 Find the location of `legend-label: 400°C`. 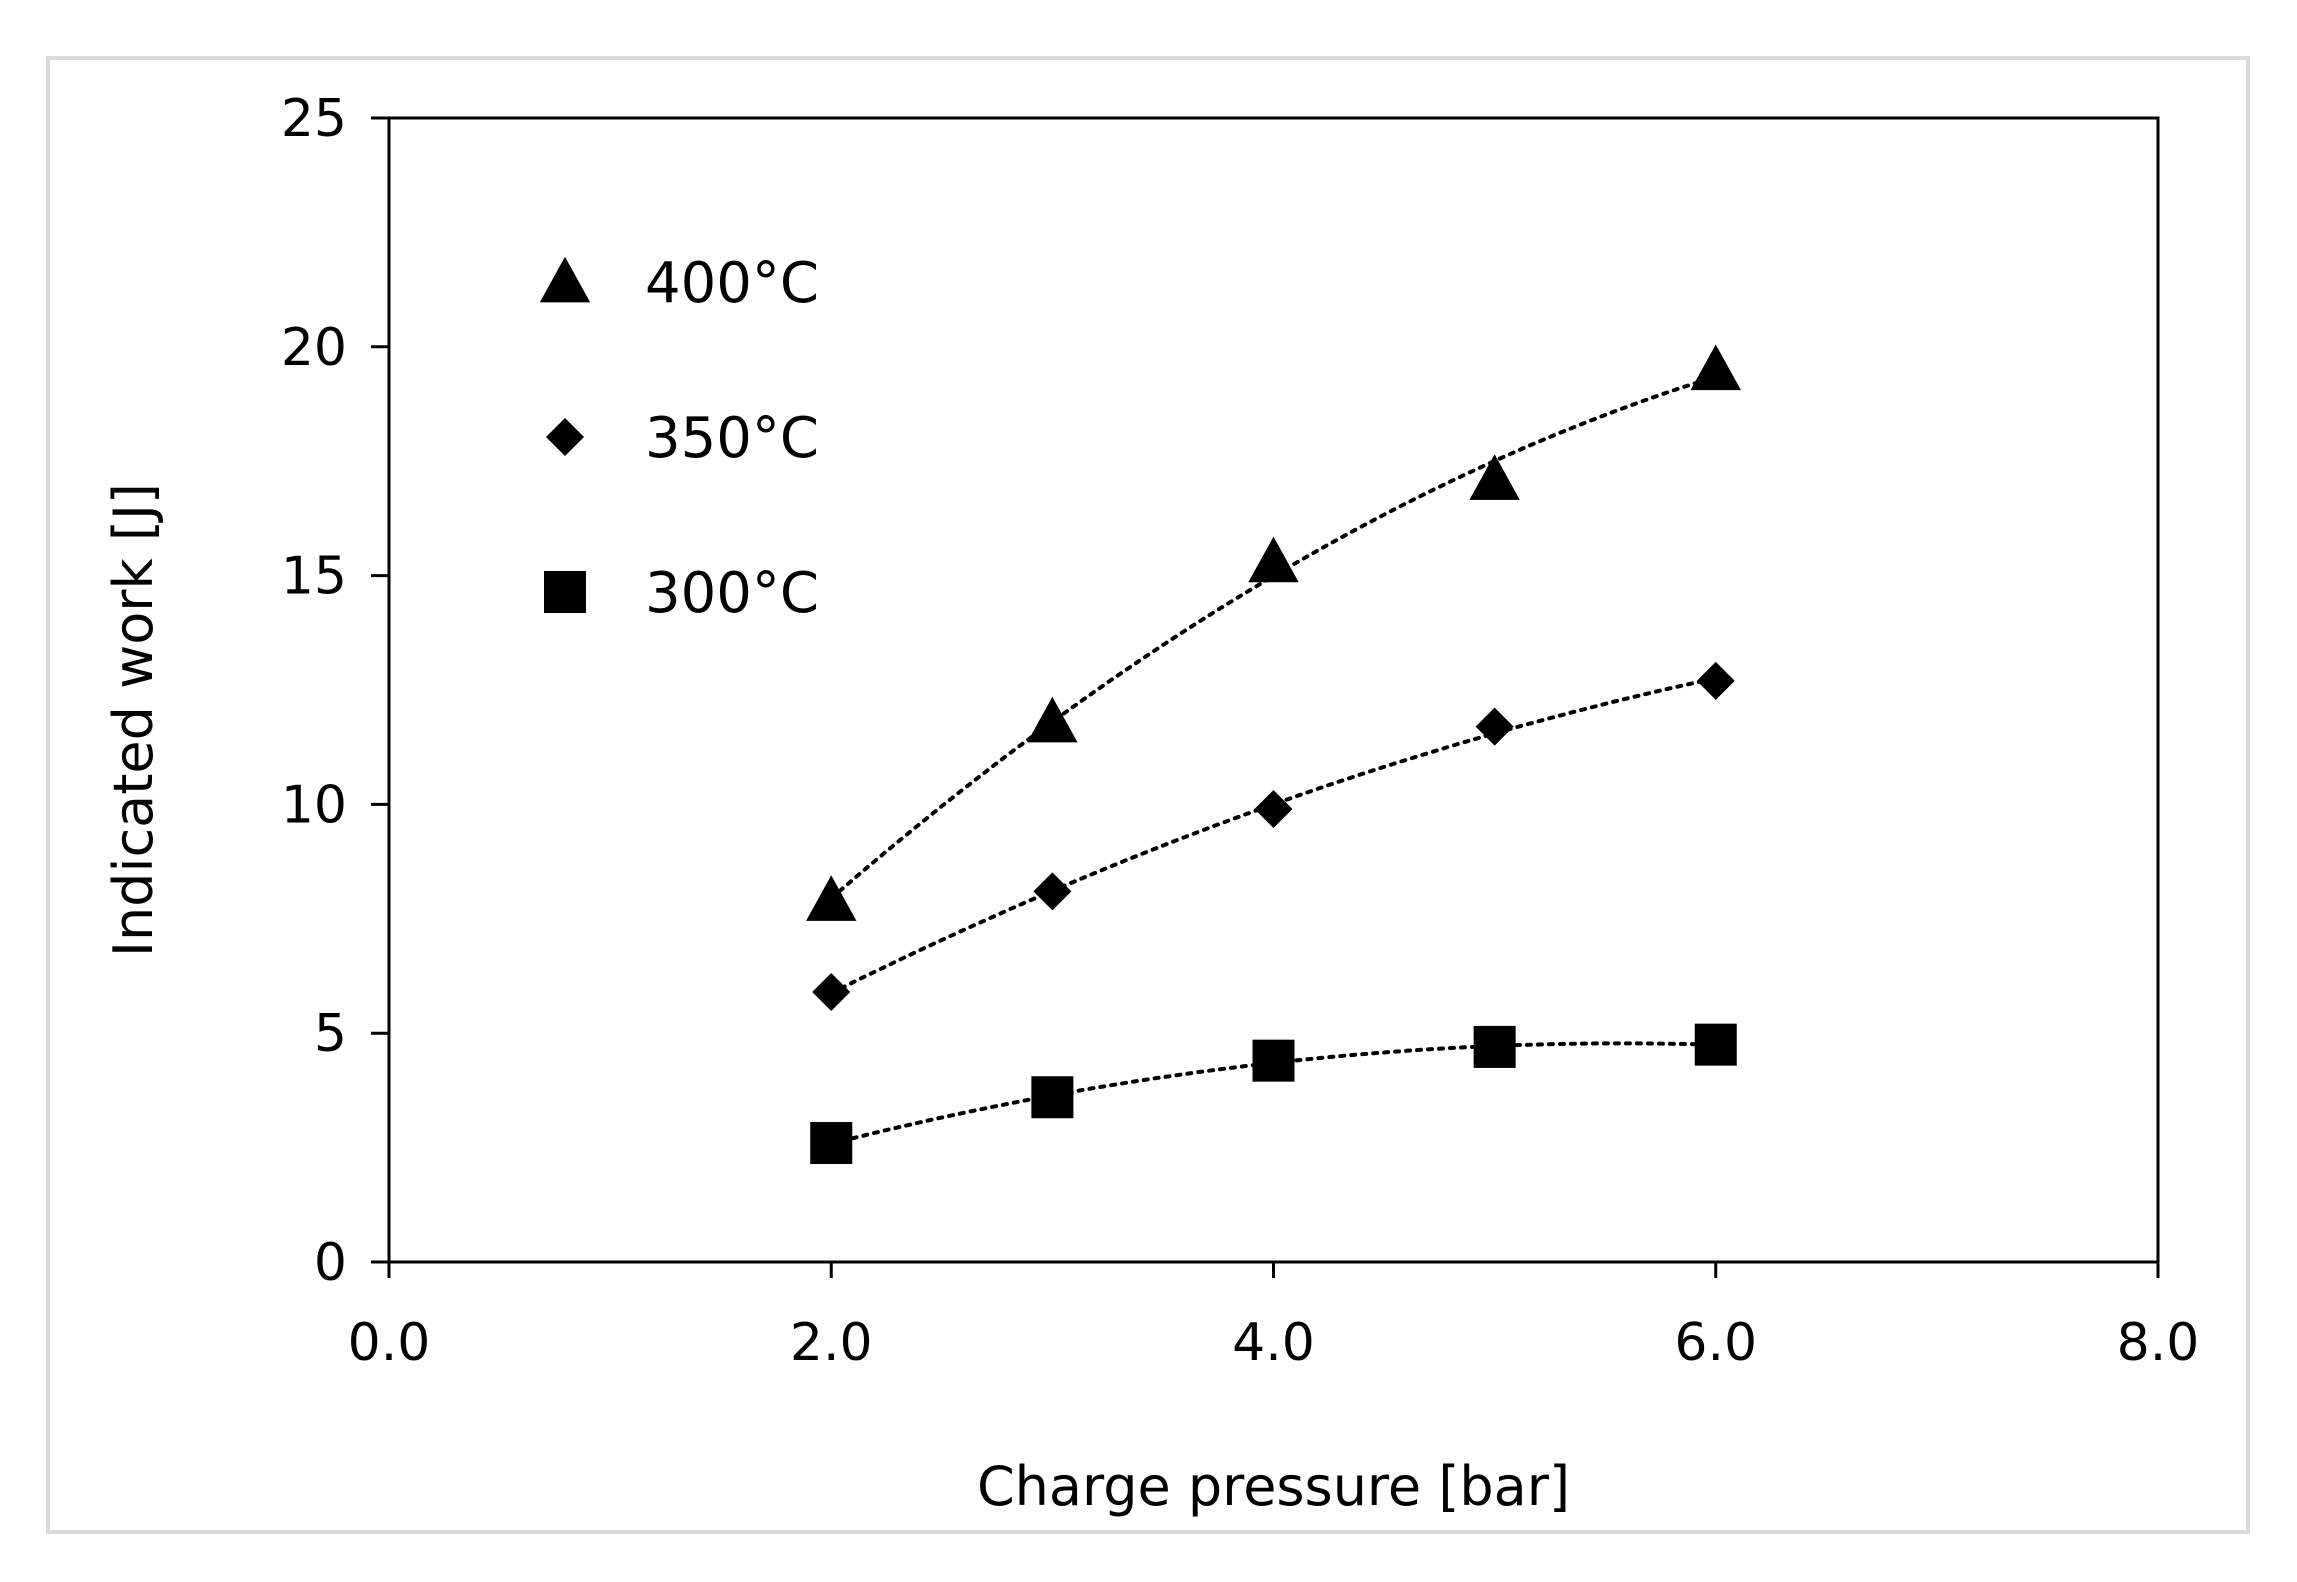

legend-label: 400°C is located at coordinates (732, 283).